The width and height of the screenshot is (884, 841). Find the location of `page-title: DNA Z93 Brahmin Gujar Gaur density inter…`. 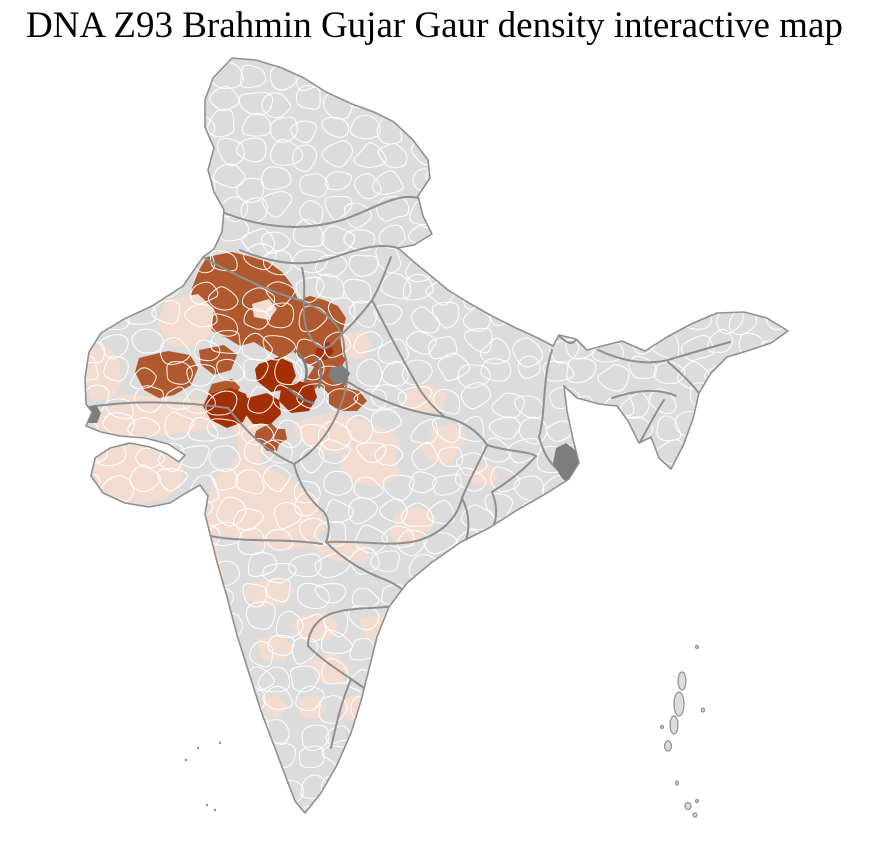

page-title: DNA Z93 Brahmin Gujar Gaur density inter… is located at coordinates (434, 25).